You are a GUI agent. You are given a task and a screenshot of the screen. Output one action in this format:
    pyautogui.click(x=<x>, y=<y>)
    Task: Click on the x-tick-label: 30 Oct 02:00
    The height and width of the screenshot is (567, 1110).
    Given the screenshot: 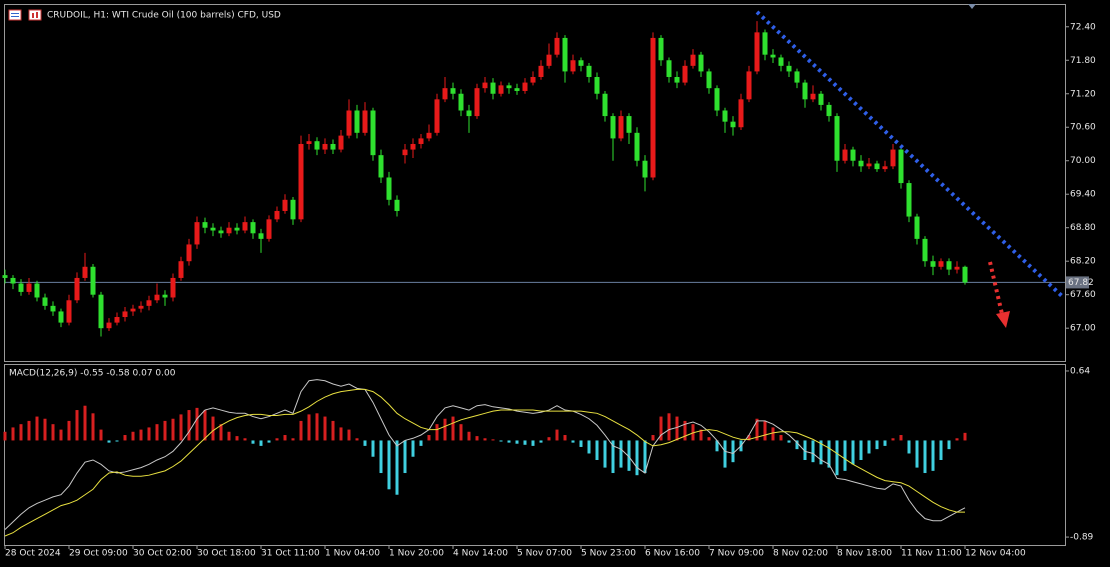 What is the action you would take?
    pyautogui.click(x=162, y=554)
    